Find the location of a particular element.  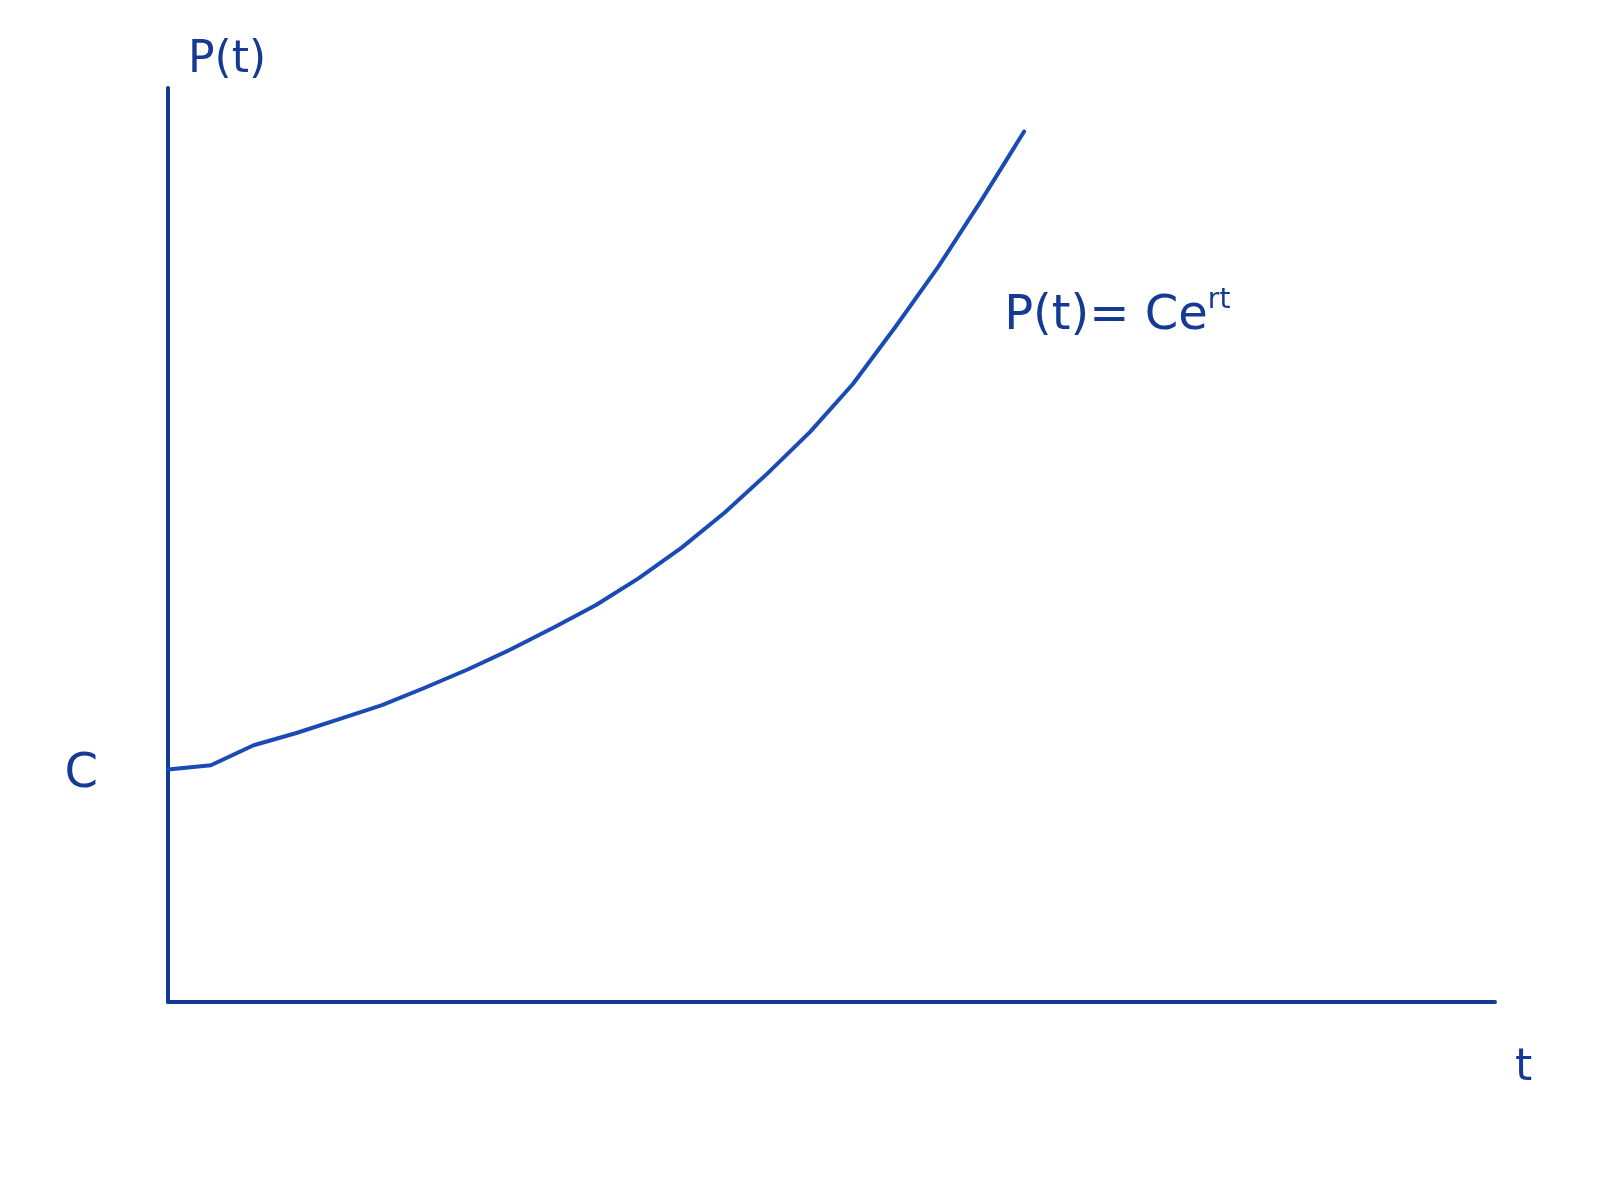

x-axis-title: t is located at coordinates (1524, 1064).